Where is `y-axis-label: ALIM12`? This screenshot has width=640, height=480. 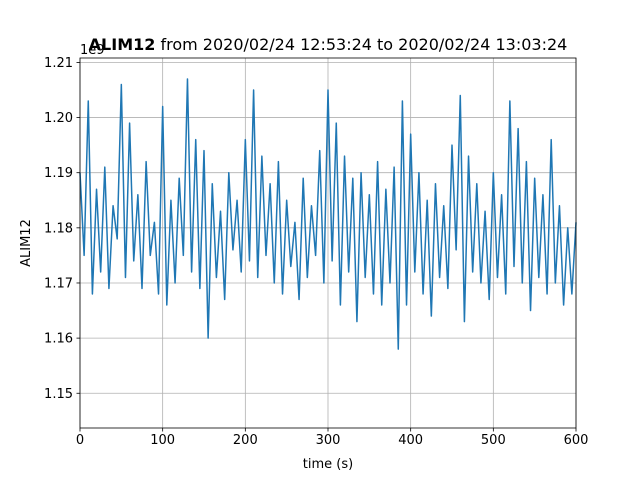
y-axis-label: ALIM12 is located at coordinates (26, 243).